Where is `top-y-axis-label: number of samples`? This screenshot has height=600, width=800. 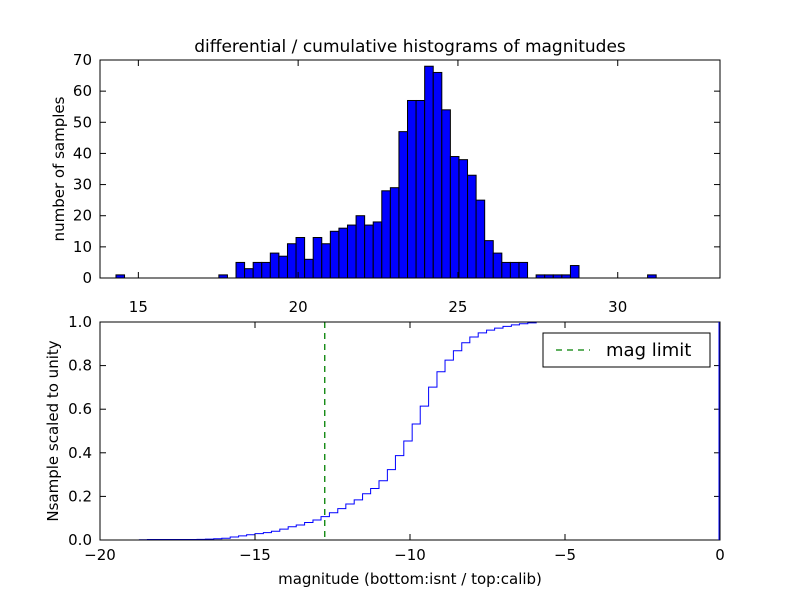 top-y-axis-label: number of samples is located at coordinates (59, 168).